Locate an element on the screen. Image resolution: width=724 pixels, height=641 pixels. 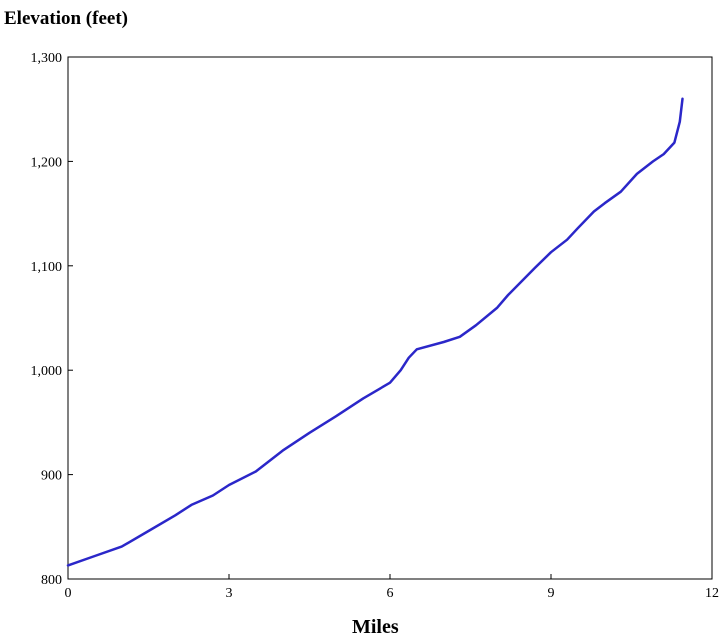
x-tick-label: 9 is located at coordinates (551, 593).